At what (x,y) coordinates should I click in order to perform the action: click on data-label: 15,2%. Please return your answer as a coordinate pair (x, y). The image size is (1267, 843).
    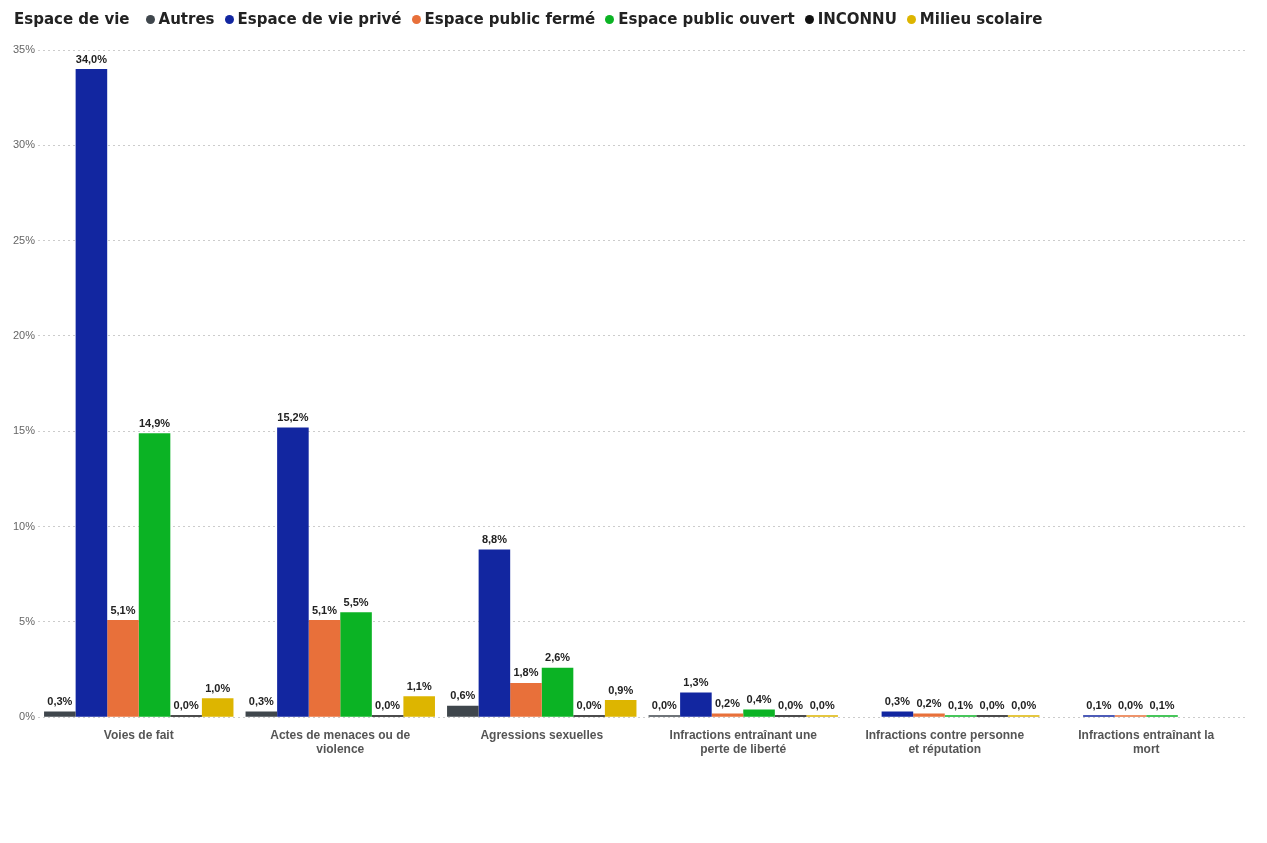
    Looking at the image, I should click on (293, 416).